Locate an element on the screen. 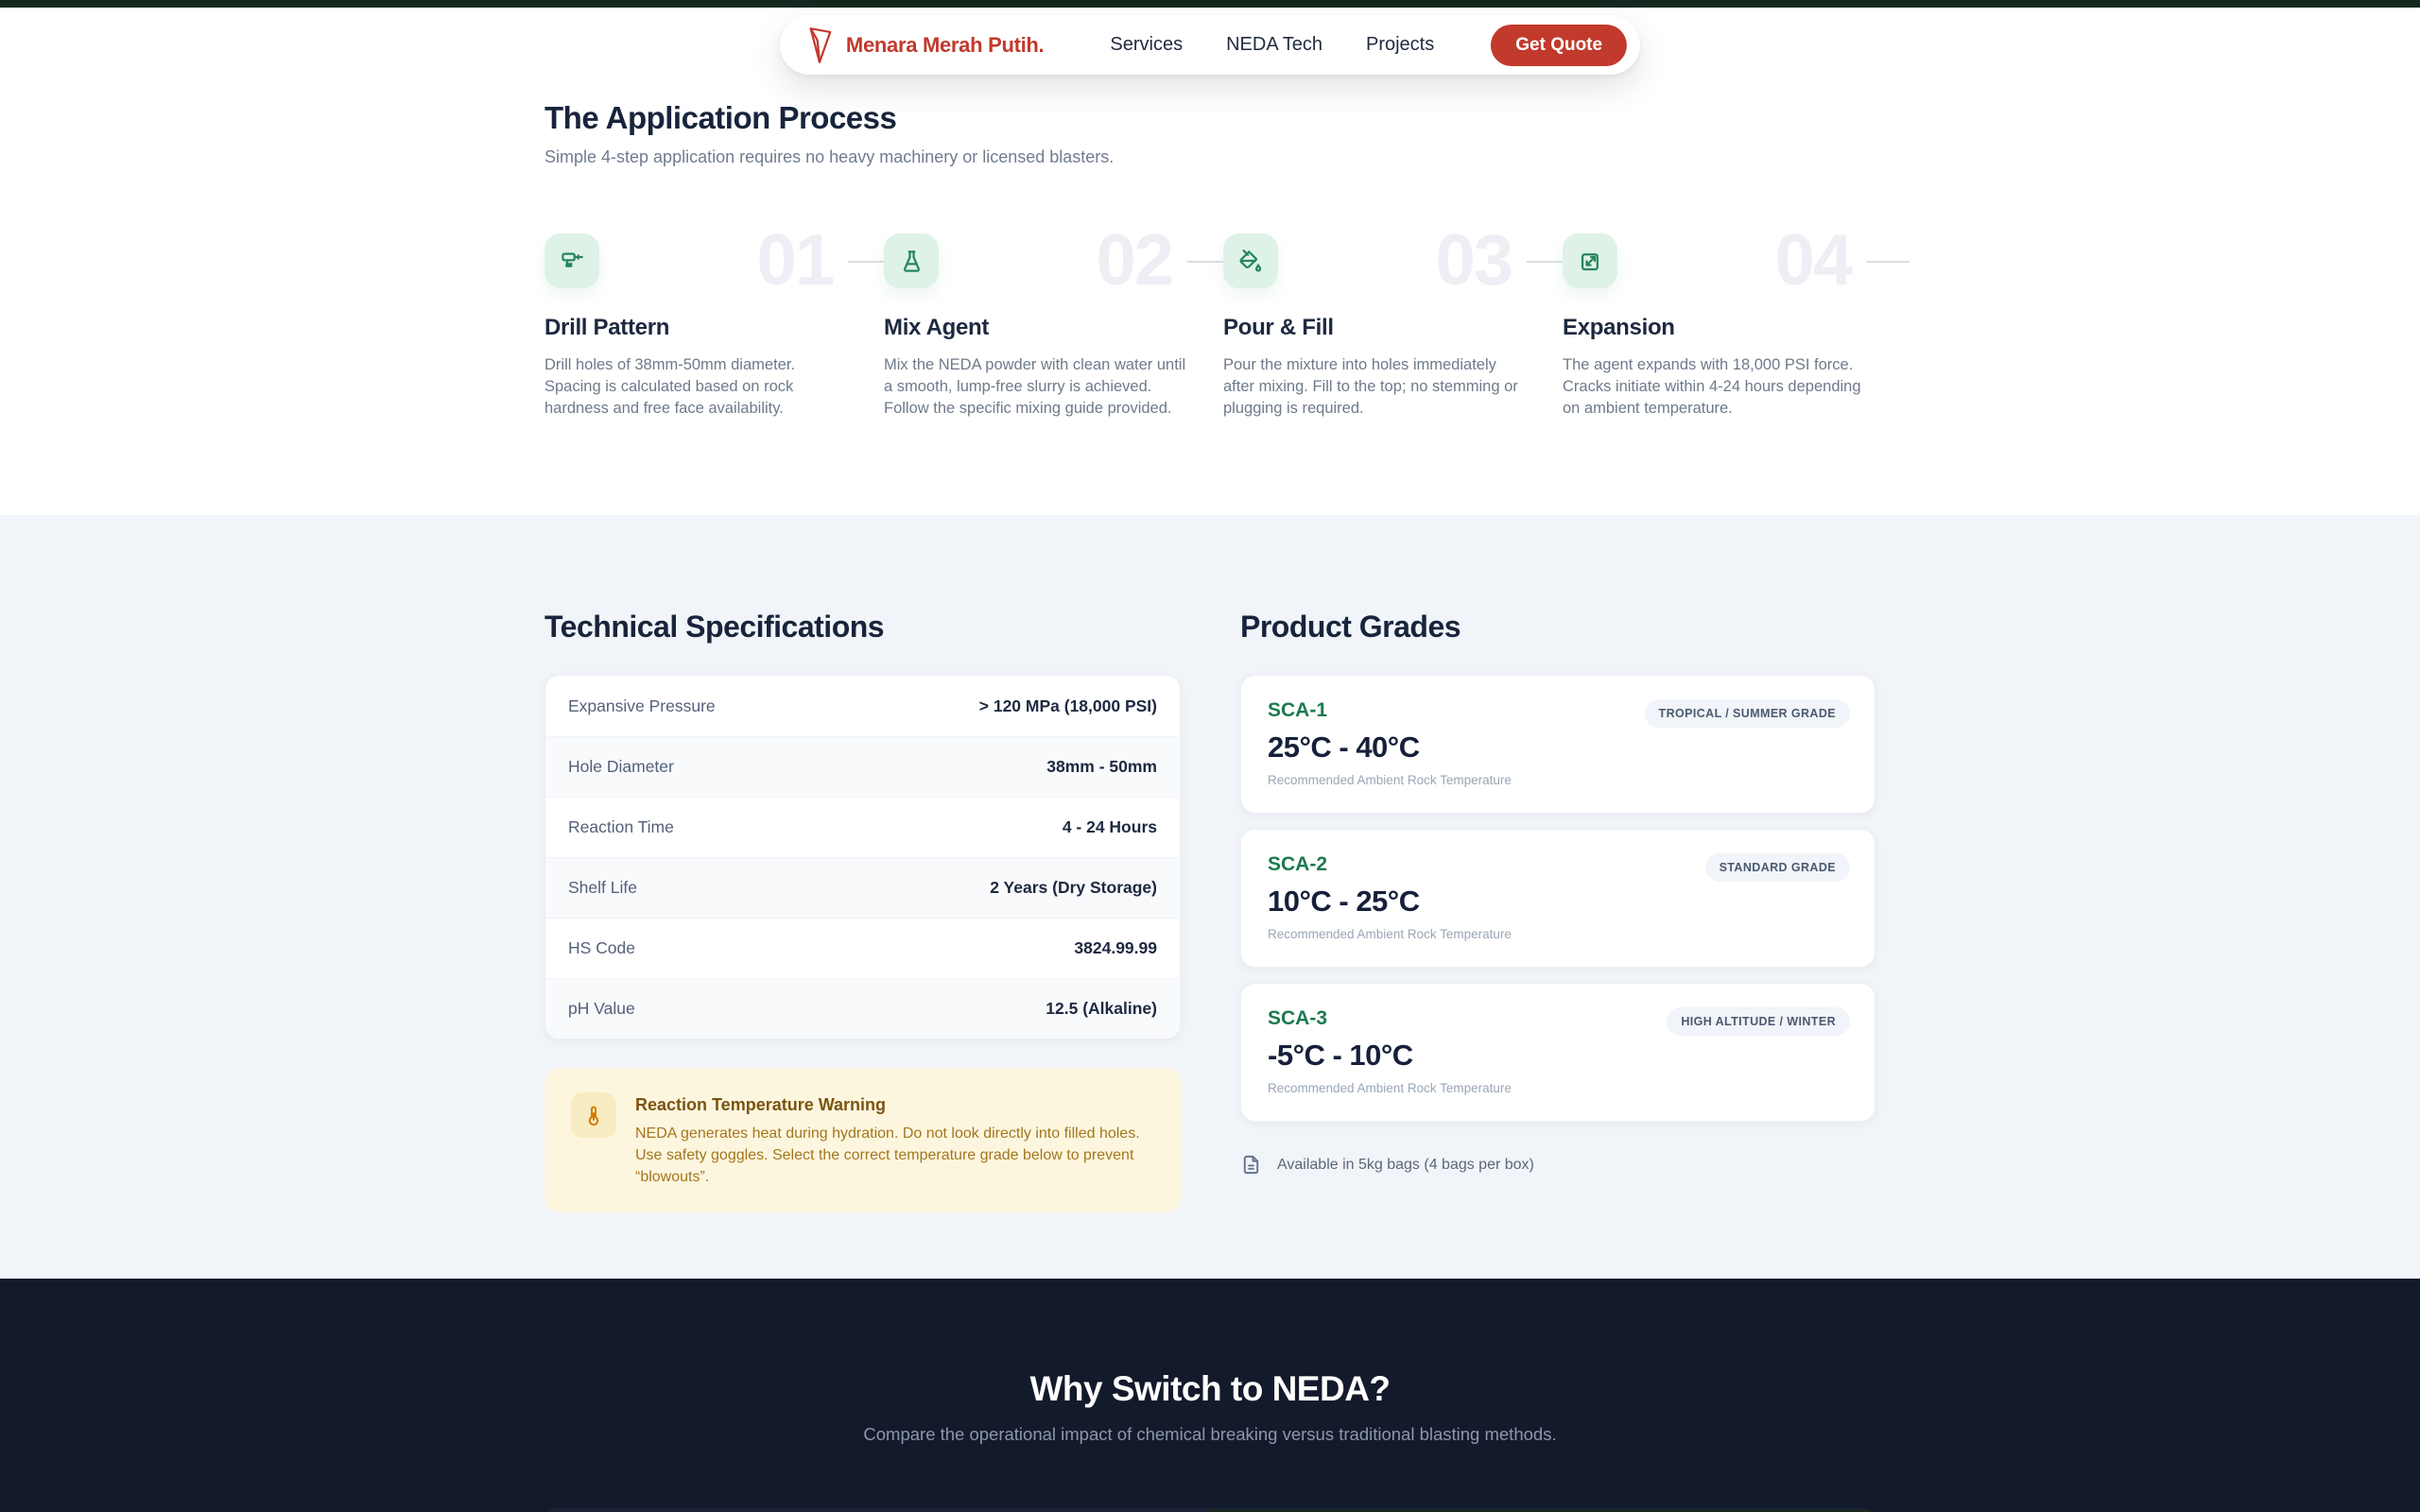  specs-title: Technical Specifications is located at coordinates (714, 627).